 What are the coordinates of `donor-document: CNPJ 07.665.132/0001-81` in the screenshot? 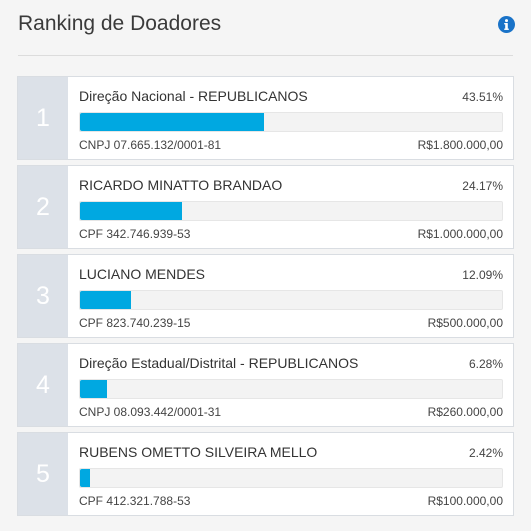 It's located at (150, 145).